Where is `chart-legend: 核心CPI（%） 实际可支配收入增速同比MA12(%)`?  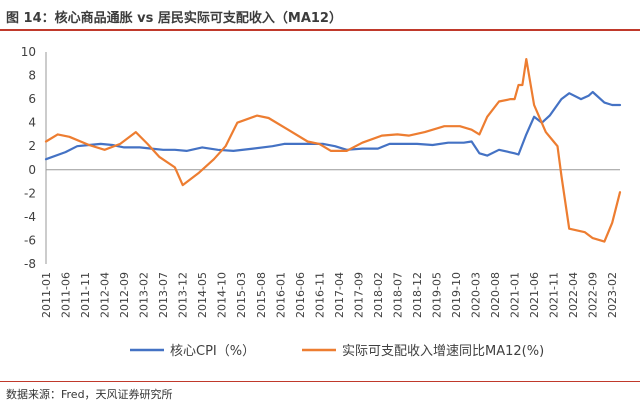
chart-legend: 核心CPI（%） 实际可支配收入增速同比MA12(%) is located at coordinates (337, 351).